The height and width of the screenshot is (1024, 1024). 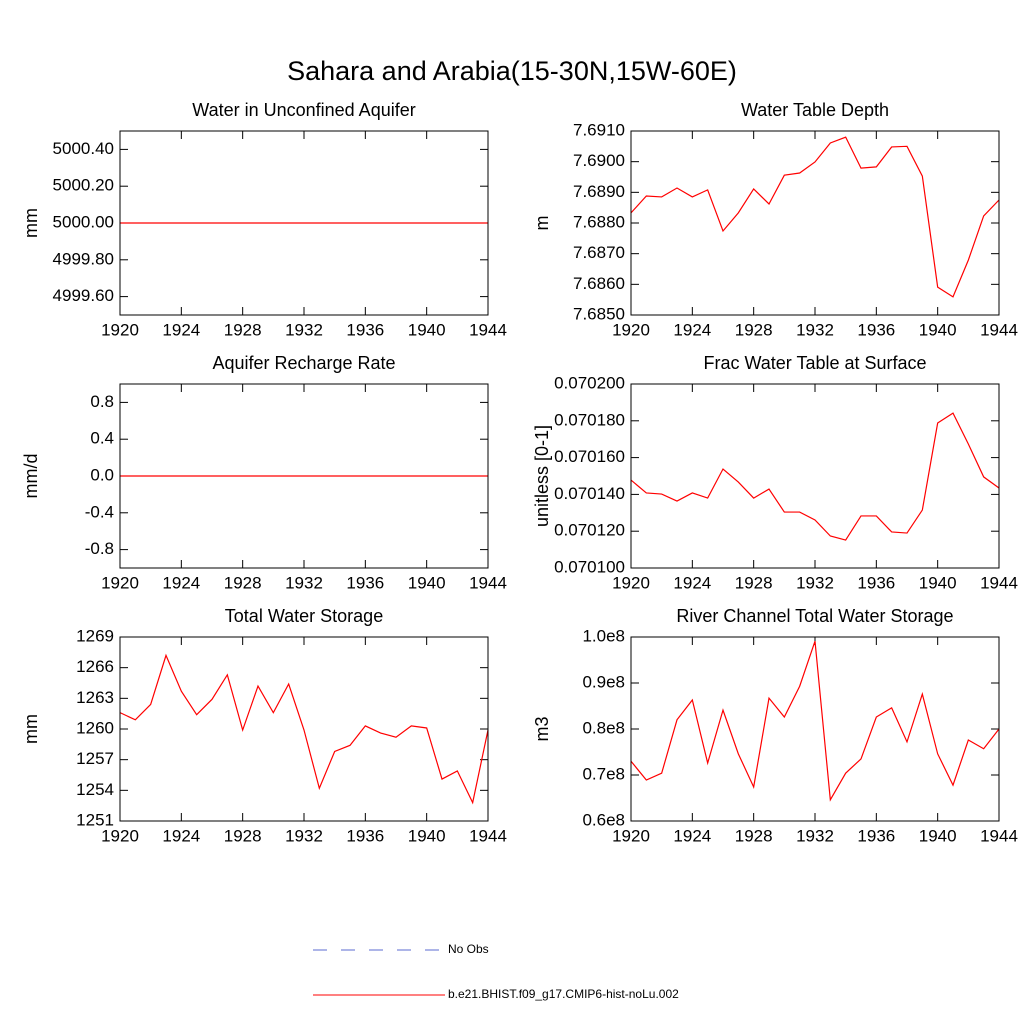 I want to click on y-tick-label: 0.0, so click(x=102, y=474).